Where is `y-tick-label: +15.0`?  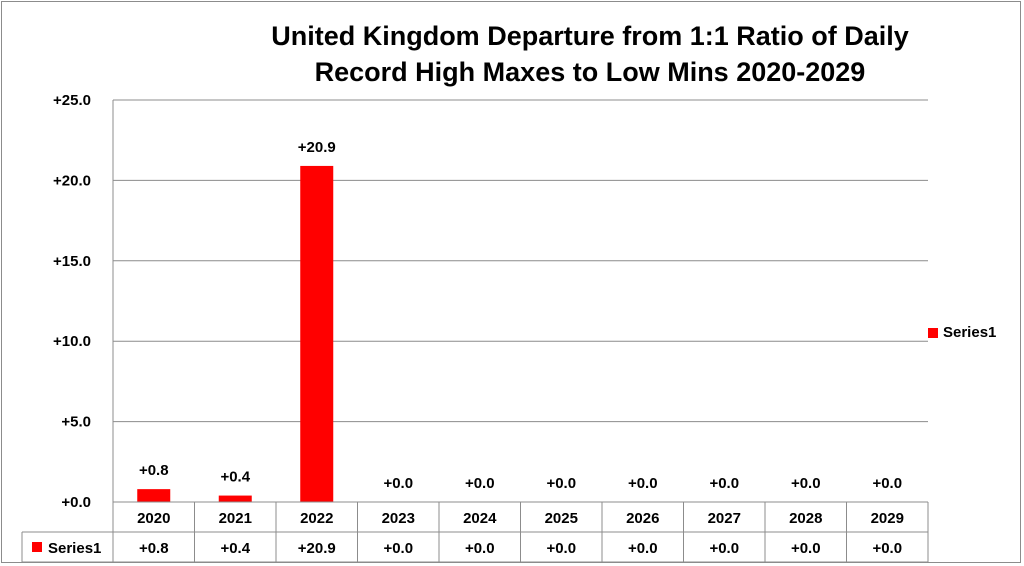
y-tick-label: +15.0 is located at coordinates (72, 261).